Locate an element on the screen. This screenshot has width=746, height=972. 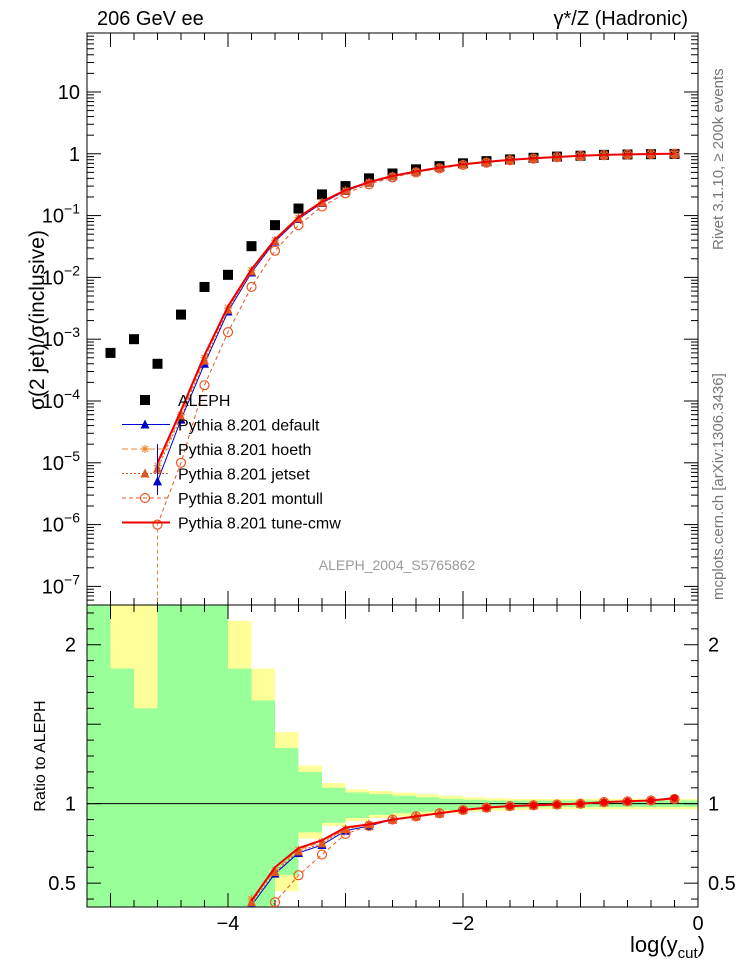
ratio-ytick-label-right: 2 is located at coordinates (713, 646).